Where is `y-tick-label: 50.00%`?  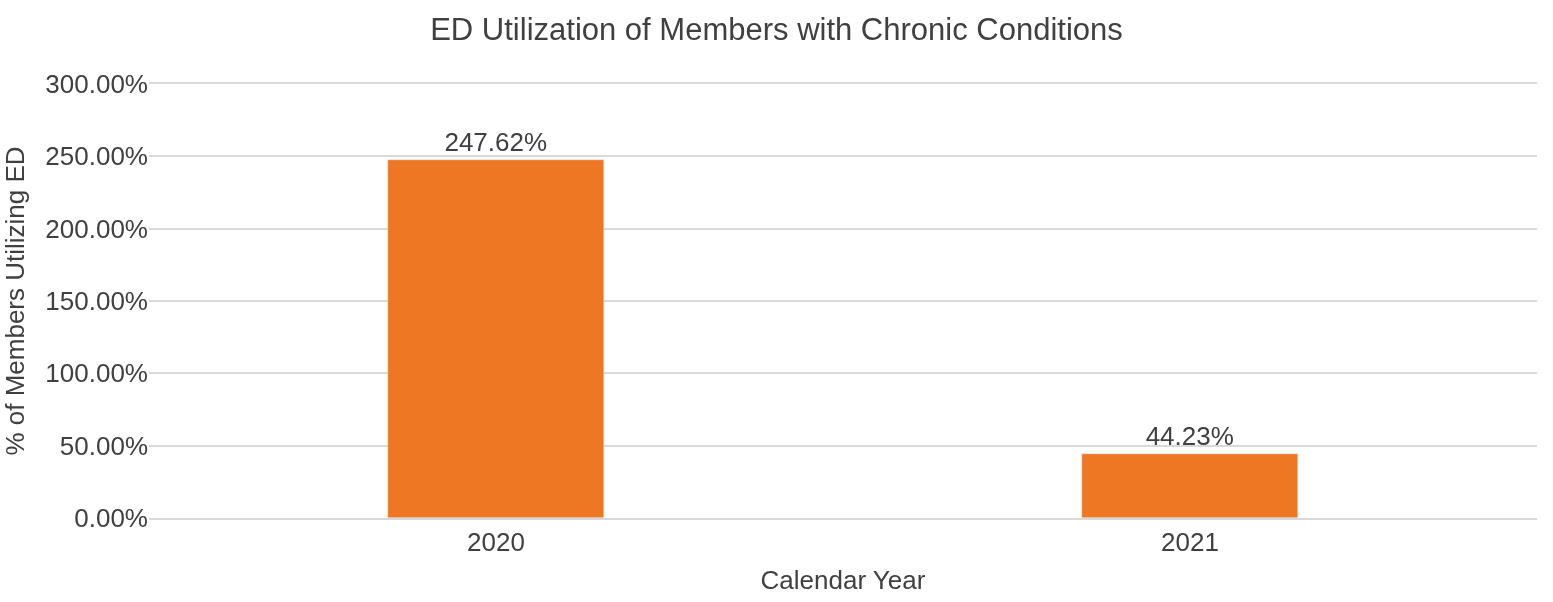
y-tick-label: 50.00% is located at coordinates (103, 445).